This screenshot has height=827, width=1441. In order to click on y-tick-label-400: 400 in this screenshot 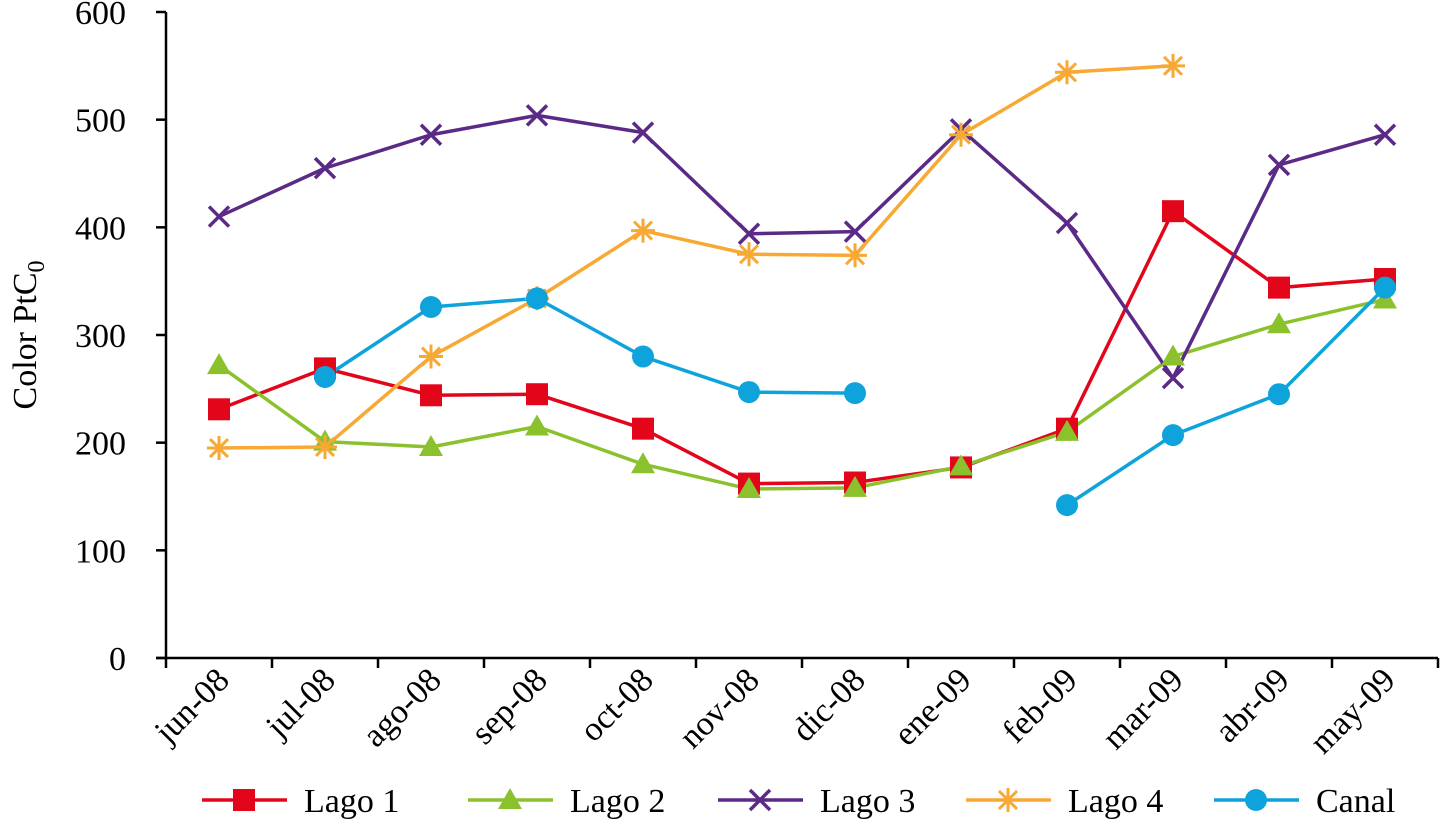, I will do `click(100, 228)`.